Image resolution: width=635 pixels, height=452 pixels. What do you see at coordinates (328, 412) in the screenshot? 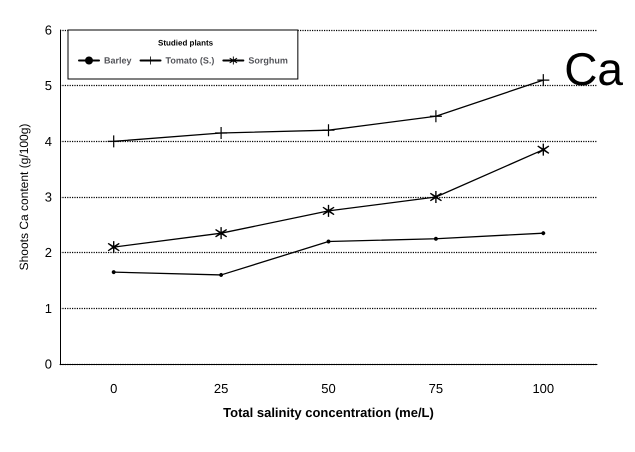
I see `x-axis-title: Total salinity concentration (me/L)` at bounding box center [328, 412].